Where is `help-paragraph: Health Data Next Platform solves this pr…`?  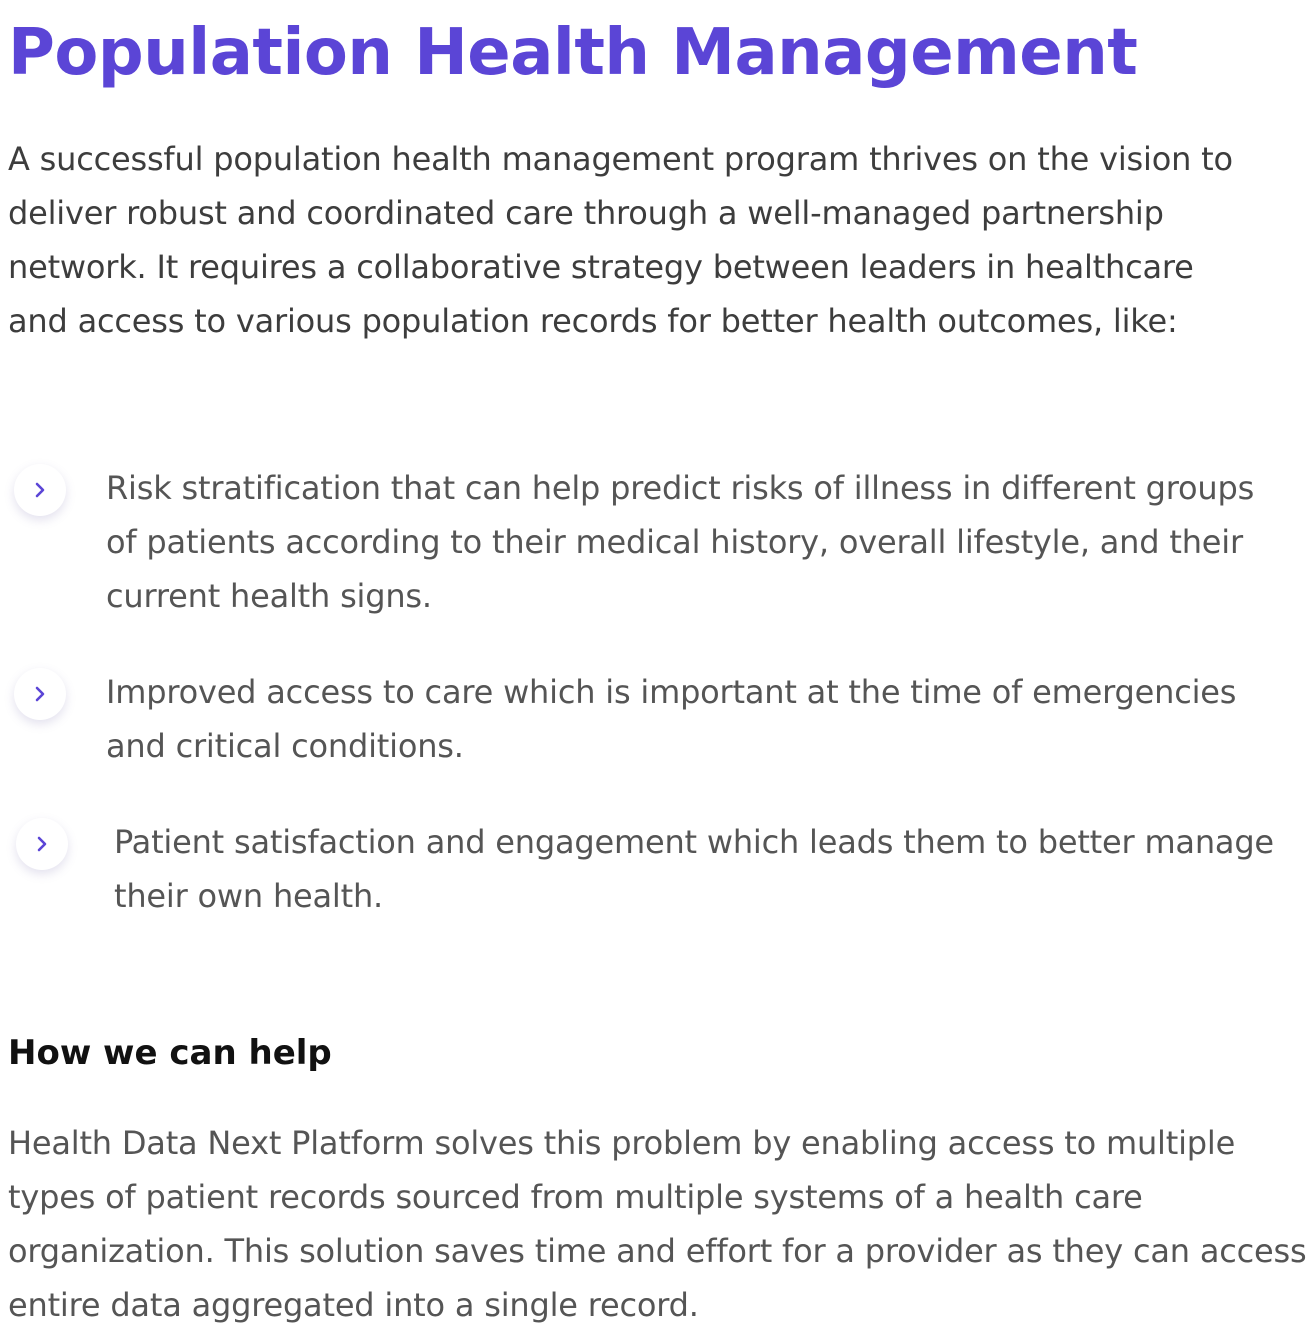
help-paragraph: Health Data Next Platform solves this pr… is located at coordinates (657, 1224).